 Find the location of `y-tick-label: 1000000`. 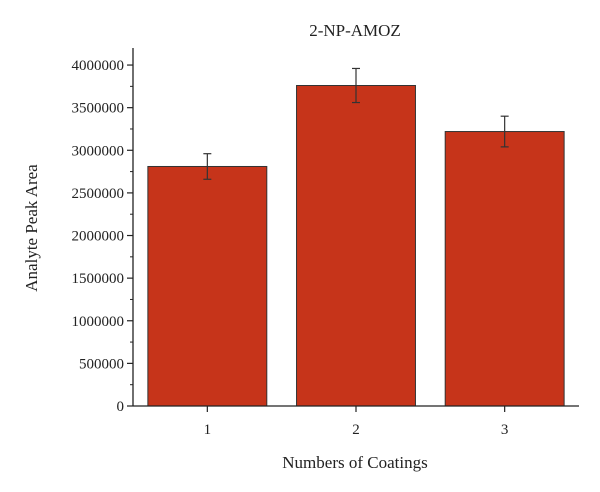

y-tick-label: 1000000 is located at coordinates (98, 322).